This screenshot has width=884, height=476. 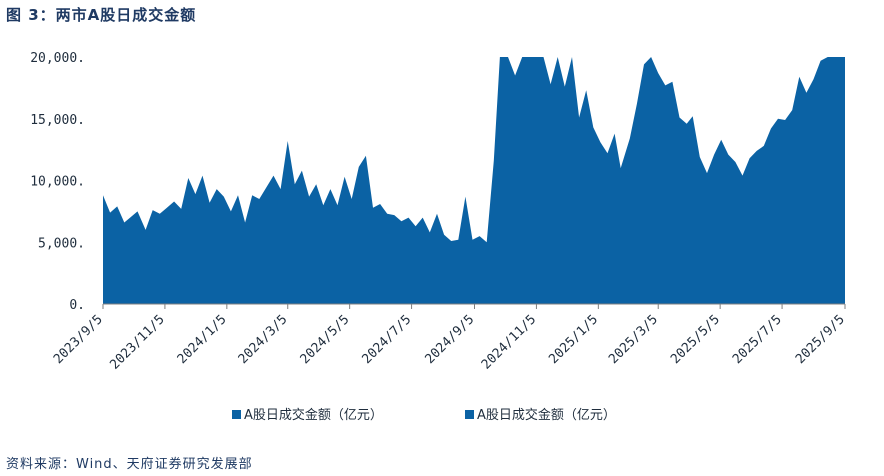 I want to click on x-tick-label: 2025/1/5, so click(x=573, y=339).